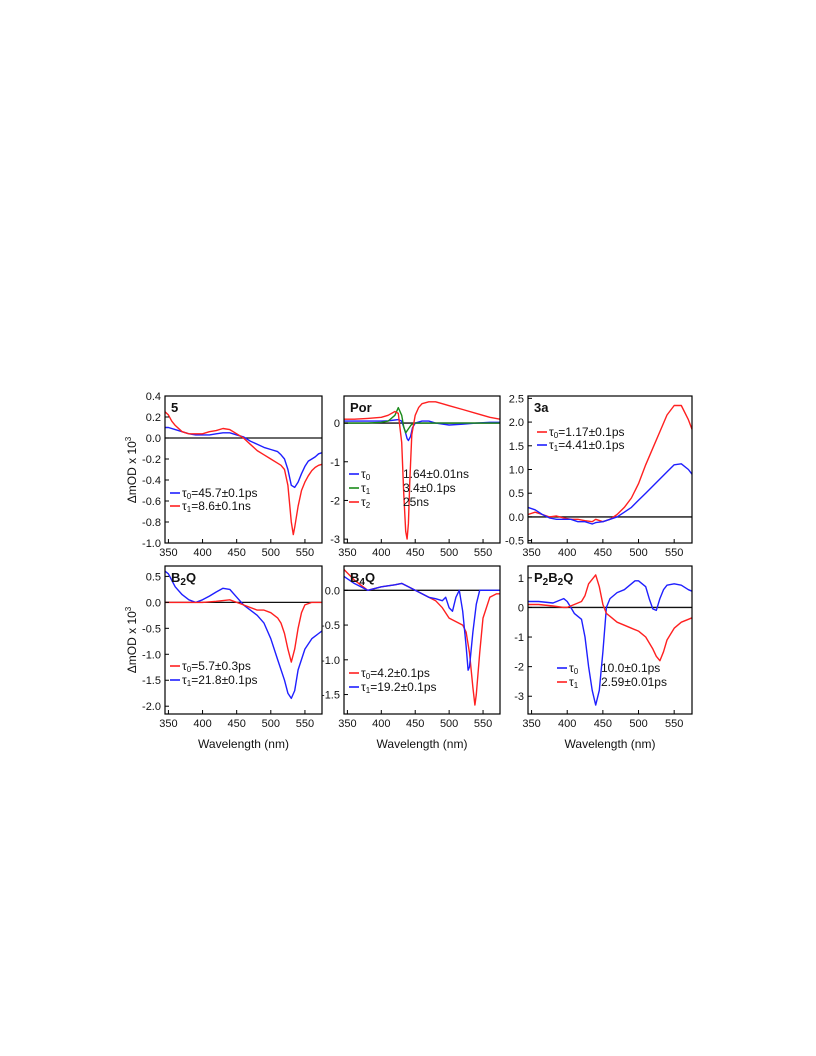 The image size is (816, 1056). Describe the element at coordinates (151, 481) in the screenshot. I see `y-tick-label: -0.4` at that location.